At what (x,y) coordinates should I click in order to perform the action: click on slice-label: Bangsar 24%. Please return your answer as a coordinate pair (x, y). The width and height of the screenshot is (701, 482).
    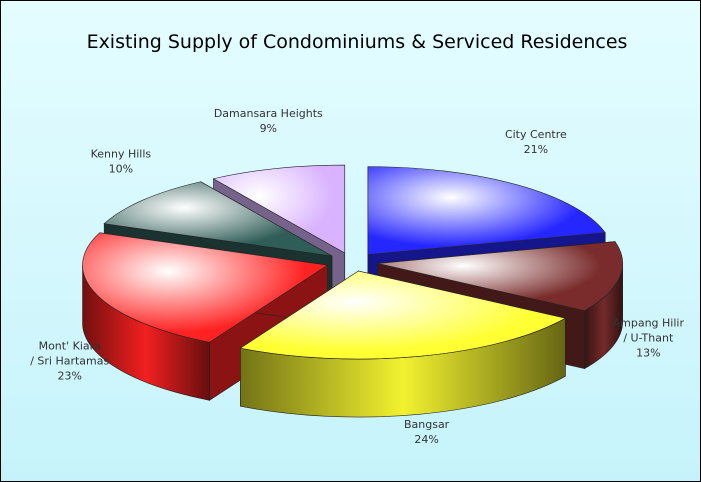
    Looking at the image, I should click on (427, 432).